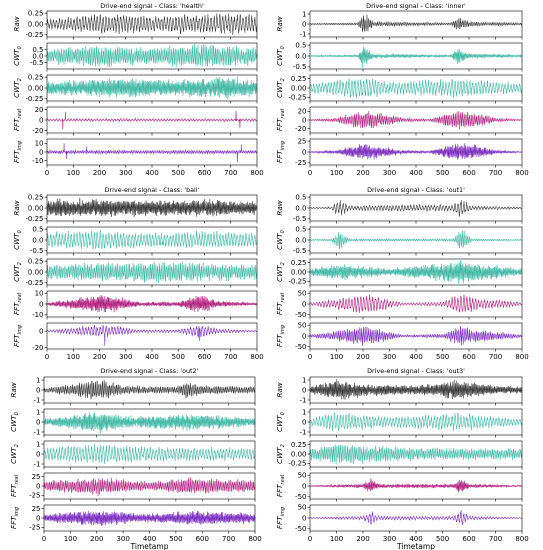 The image size is (543, 550). Describe the element at coordinates (299, 272) in the screenshot. I see `y-tick-label: 0.00` at that location.